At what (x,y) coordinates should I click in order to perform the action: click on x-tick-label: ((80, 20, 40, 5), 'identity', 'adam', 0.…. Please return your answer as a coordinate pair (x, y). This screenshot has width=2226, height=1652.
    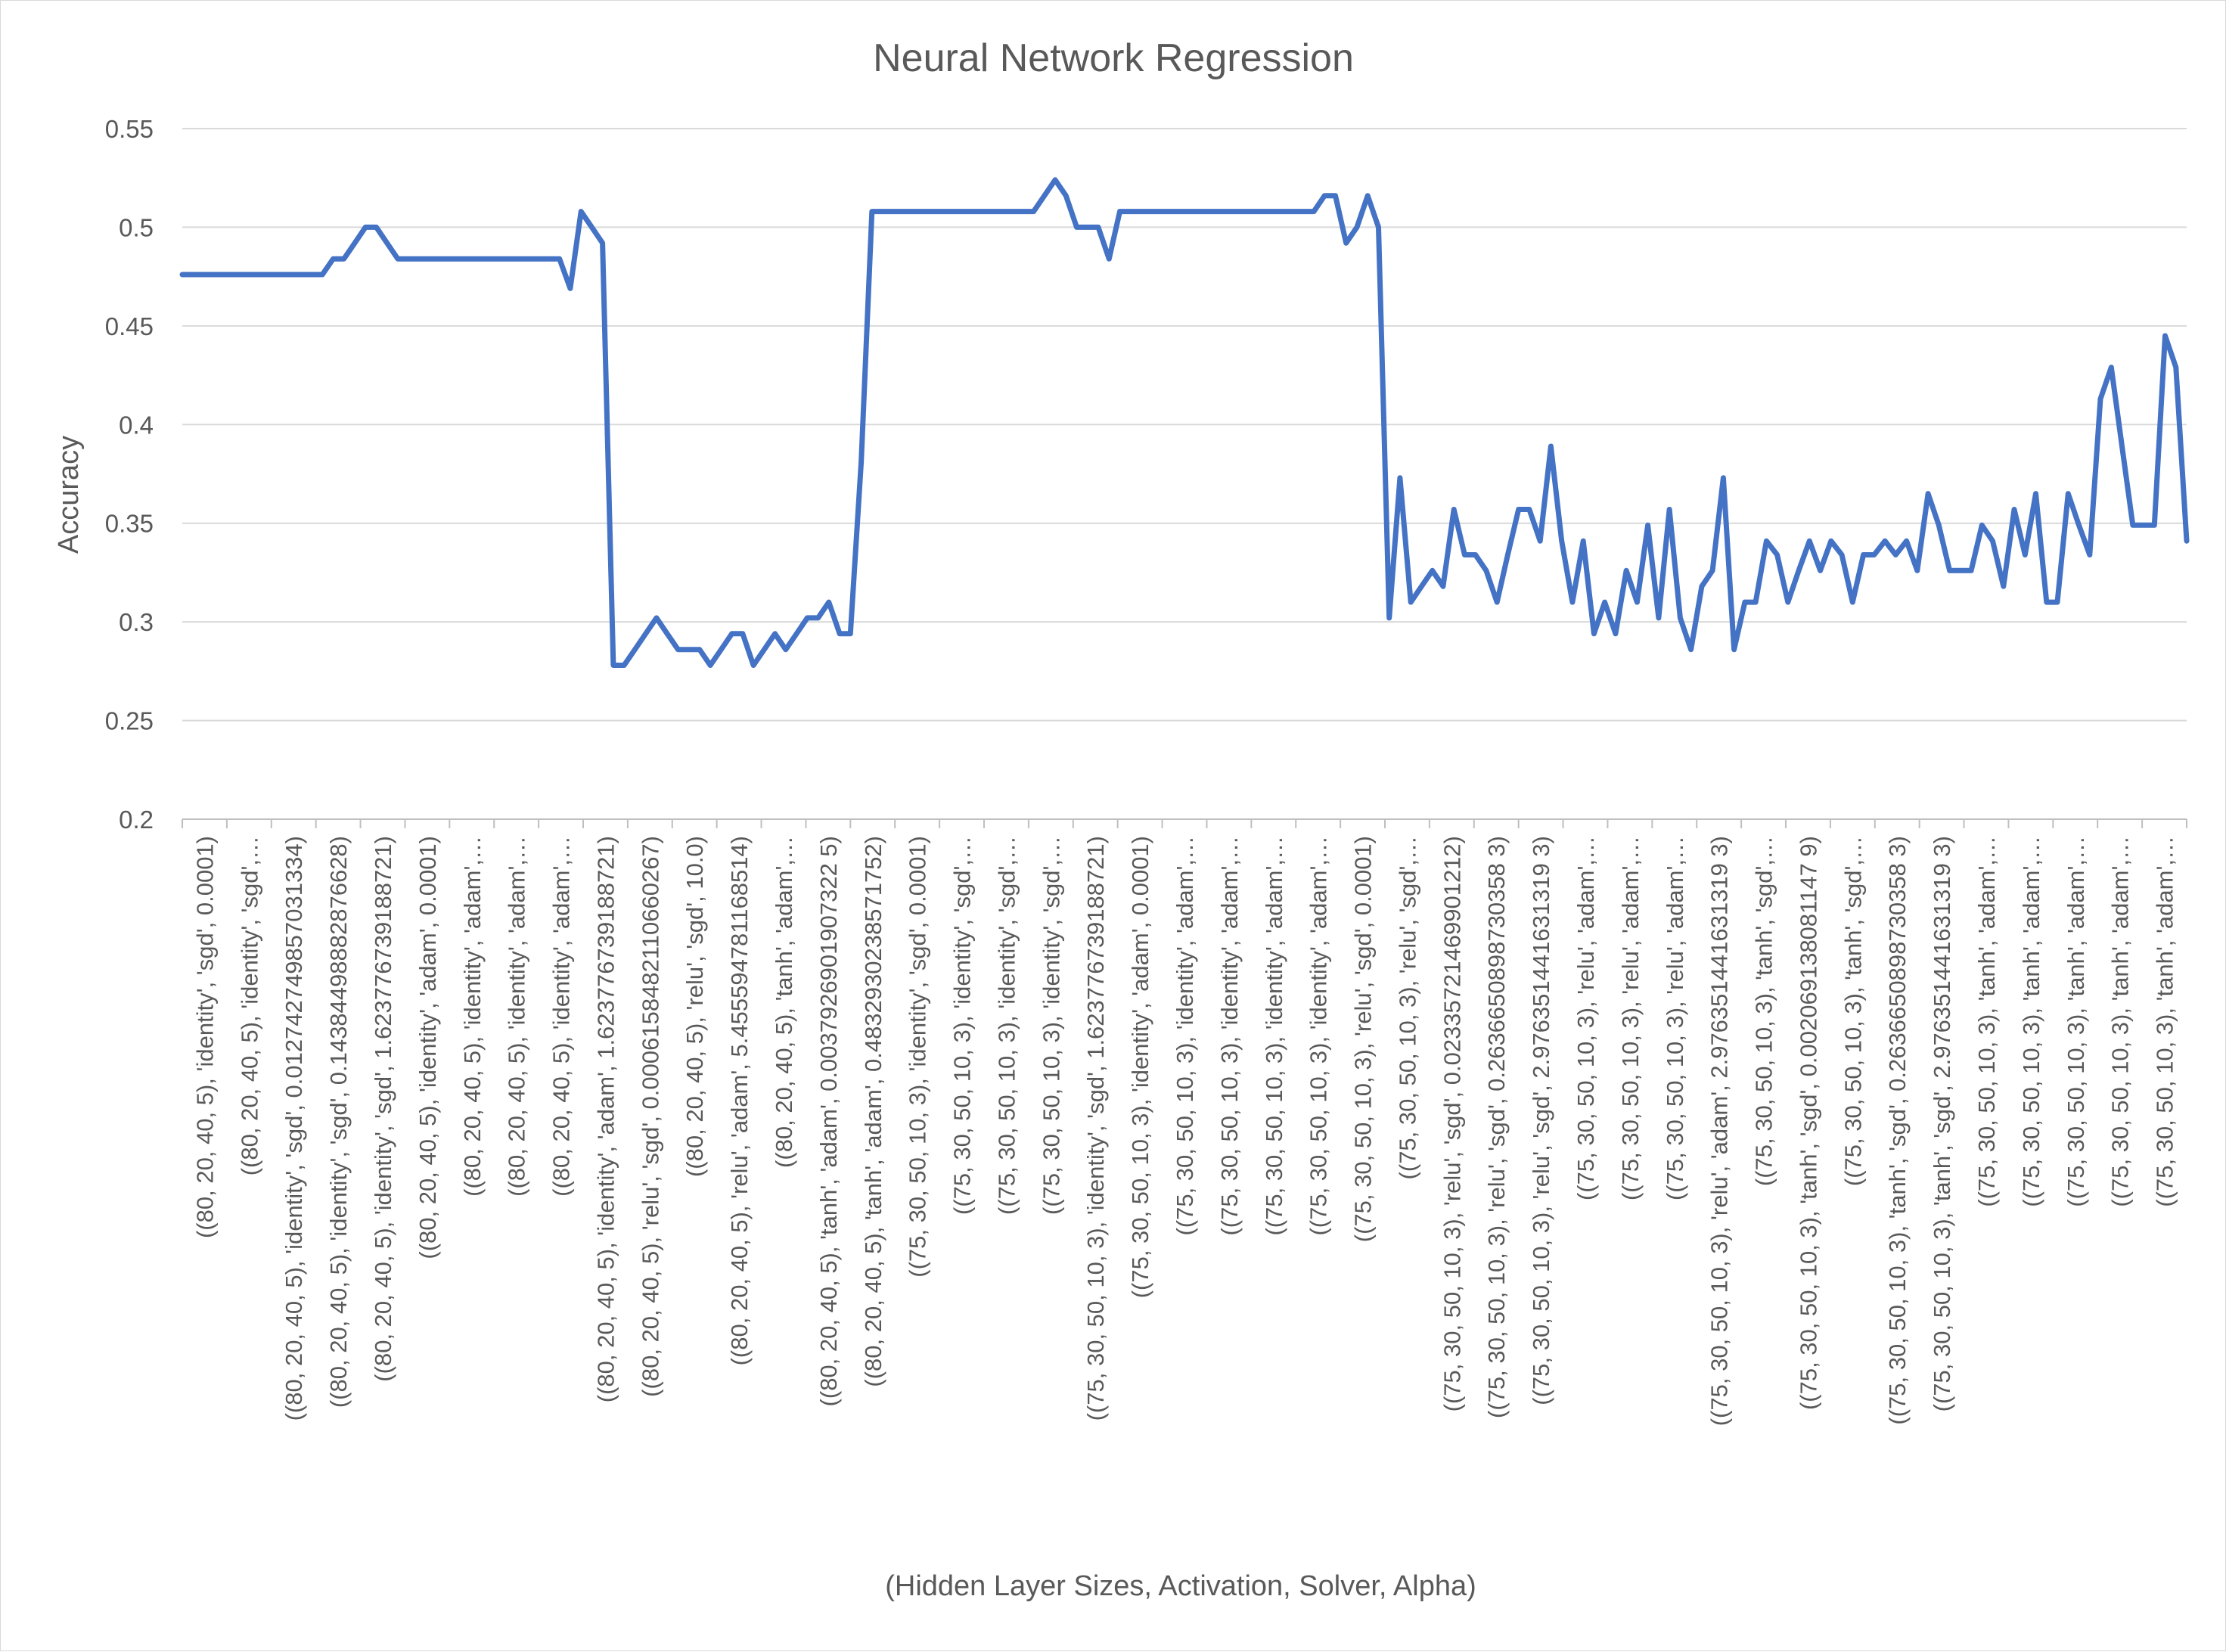
    Looking at the image, I should click on (427, 1047).